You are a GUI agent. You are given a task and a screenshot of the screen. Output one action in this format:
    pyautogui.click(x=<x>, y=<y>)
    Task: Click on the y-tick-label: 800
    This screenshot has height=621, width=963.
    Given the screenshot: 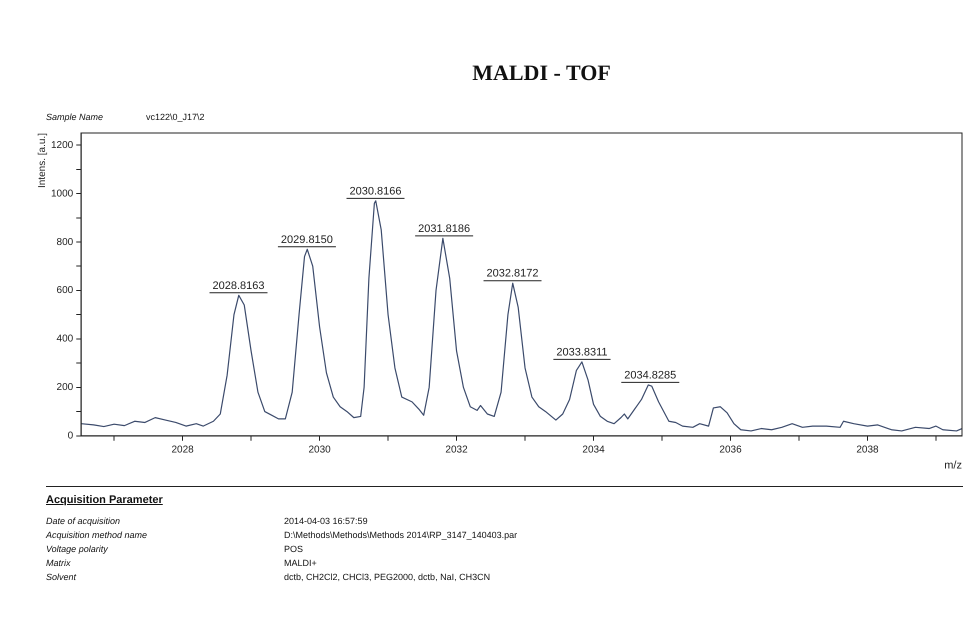 What is the action you would take?
    pyautogui.click(x=65, y=242)
    